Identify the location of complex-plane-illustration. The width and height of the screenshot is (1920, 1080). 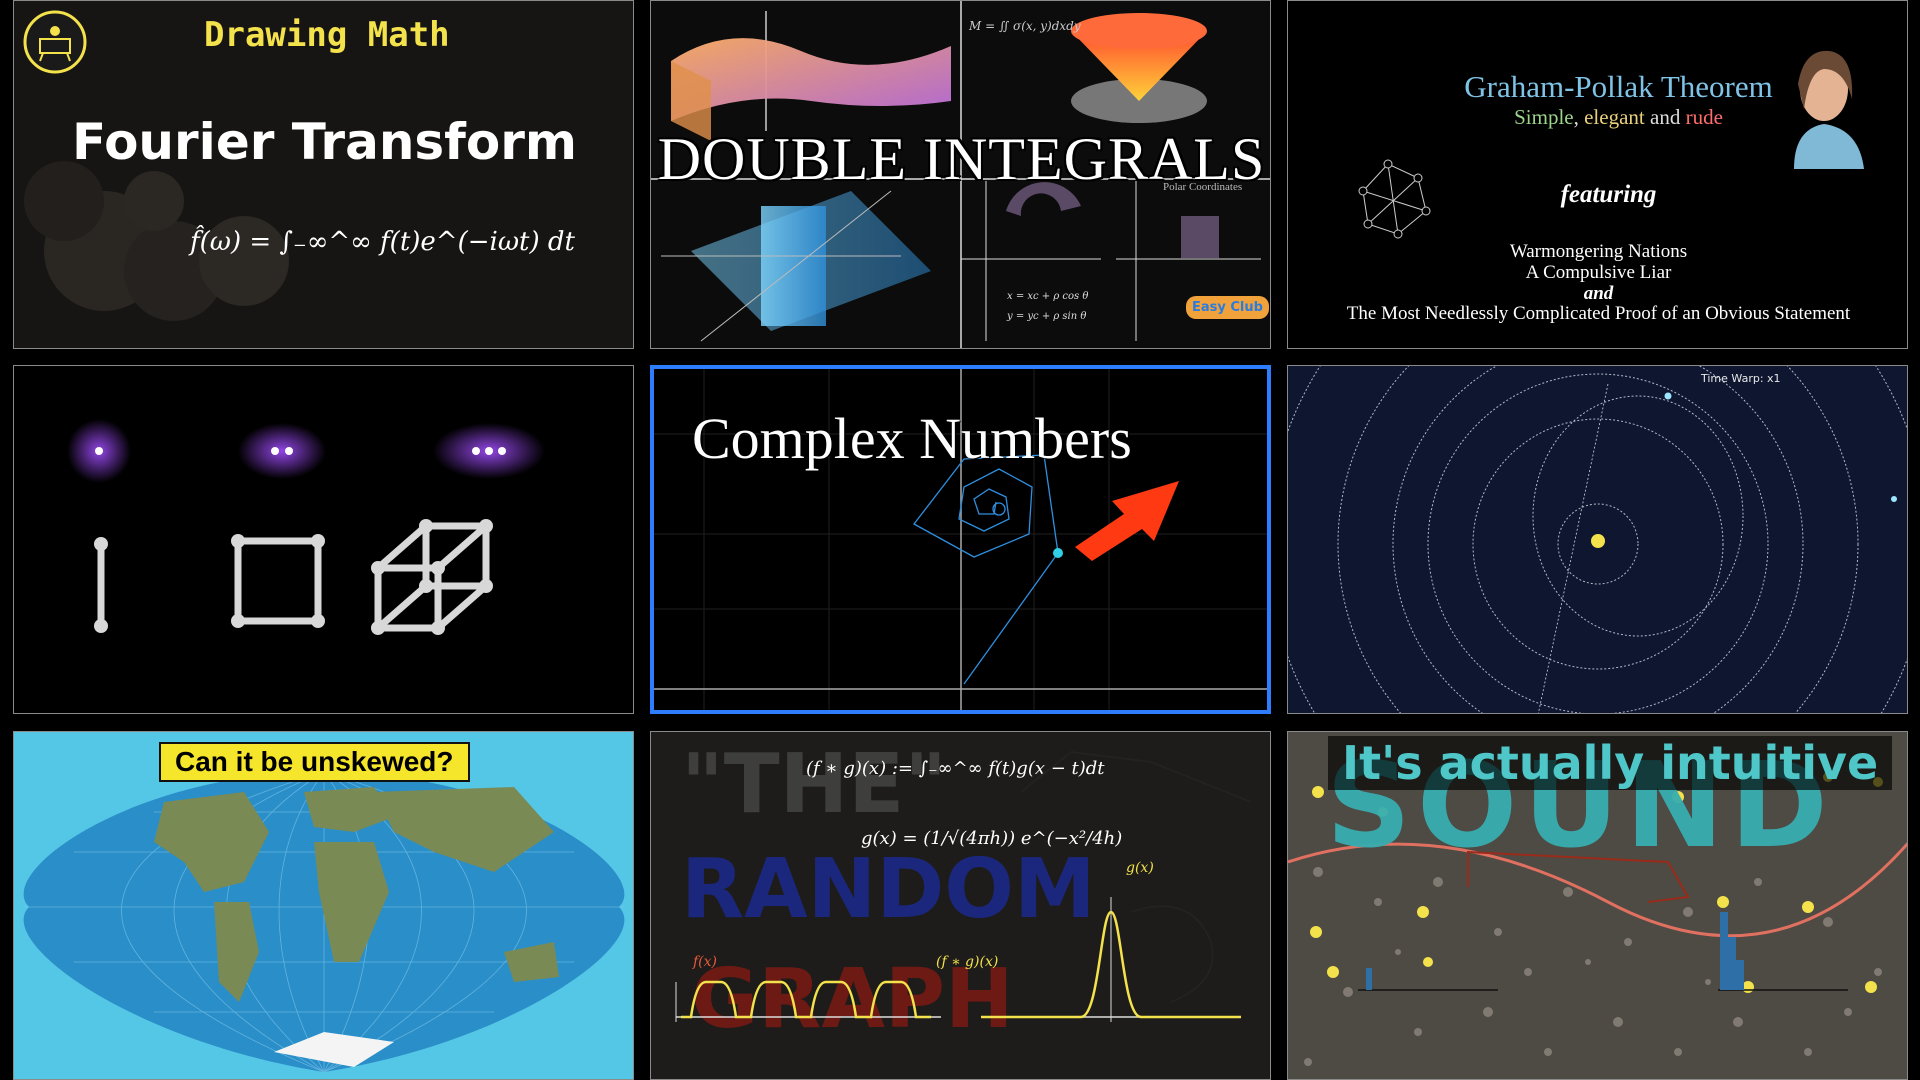
(960, 539).